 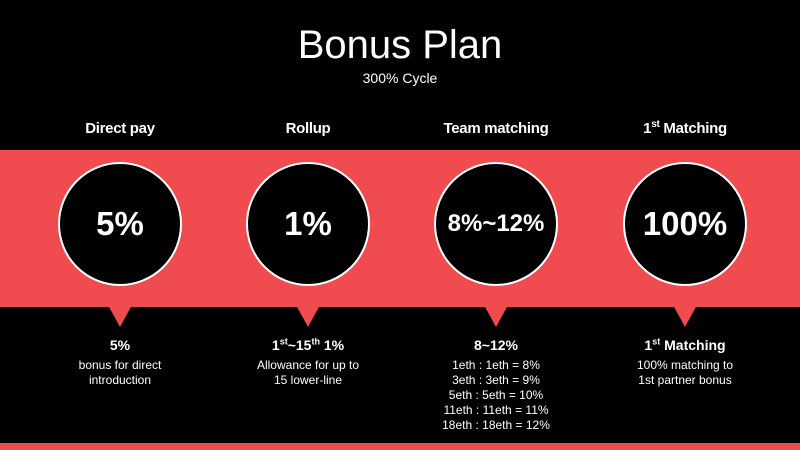 What do you see at coordinates (685, 365) in the screenshot?
I see `detail-line: 100% matching to` at bounding box center [685, 365].